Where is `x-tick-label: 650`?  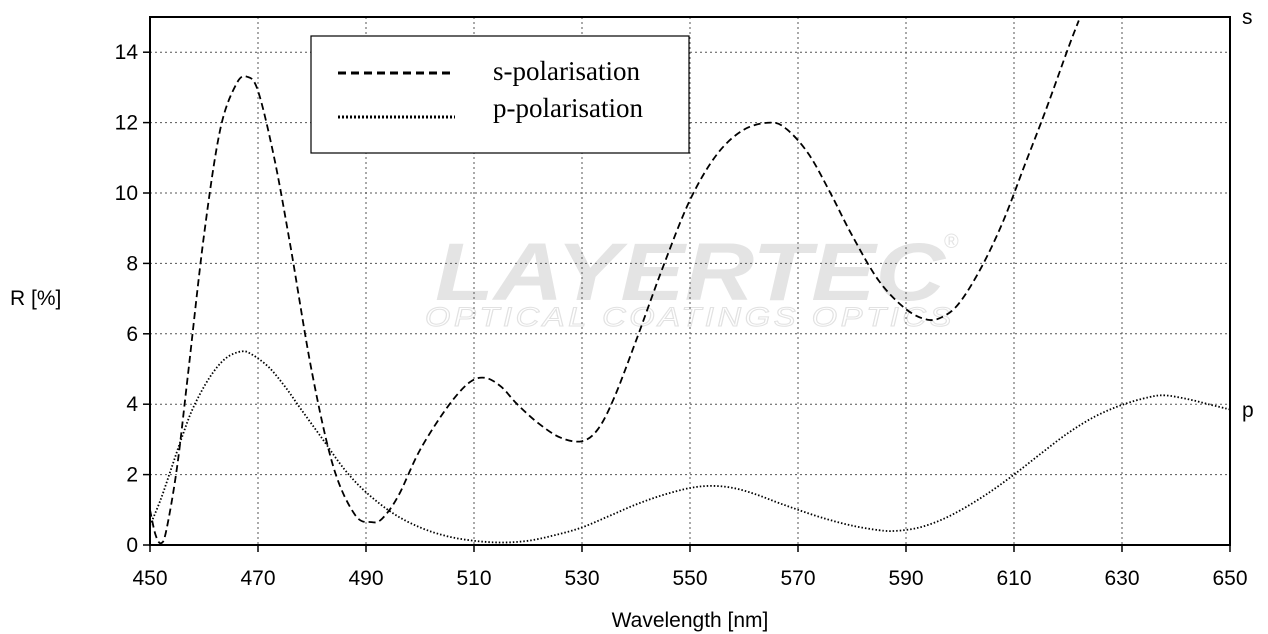 x-tick-label: 650 is located at coordinates (1229, 578).